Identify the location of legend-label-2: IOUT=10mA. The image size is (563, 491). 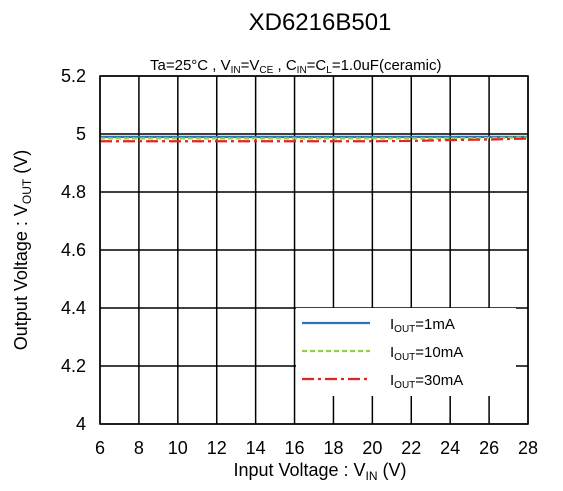
(426, 353).